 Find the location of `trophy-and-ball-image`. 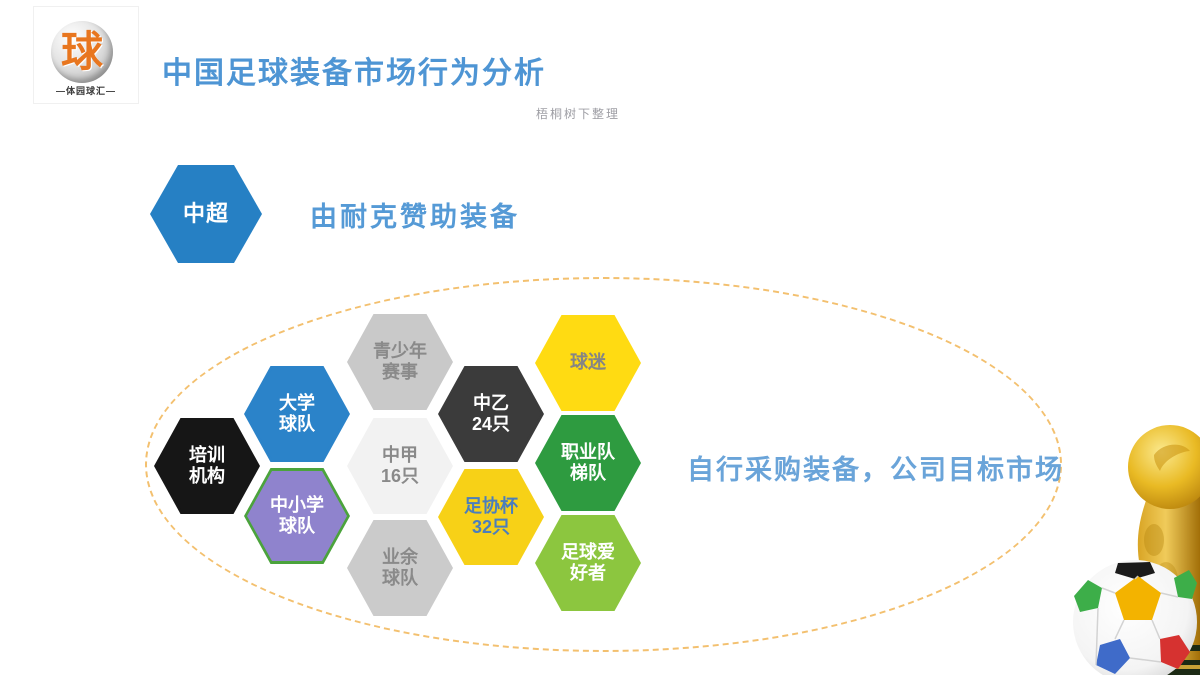

trophy-and-ball-image is located at coordinates (1136, 550).